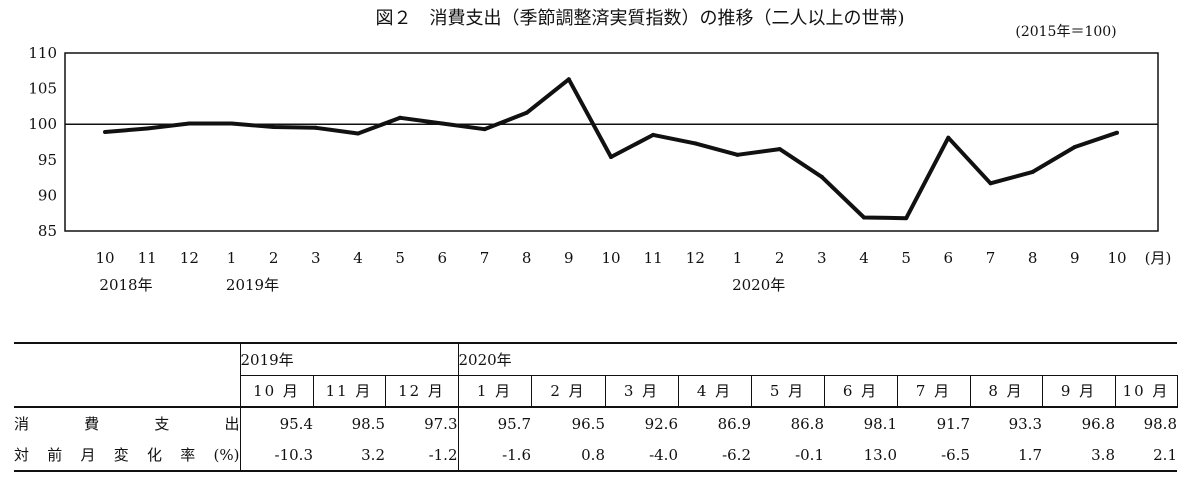  Describe the element at coordinates (421, 422) in the screenshot. I see `table-cell: 97.3` at that location.